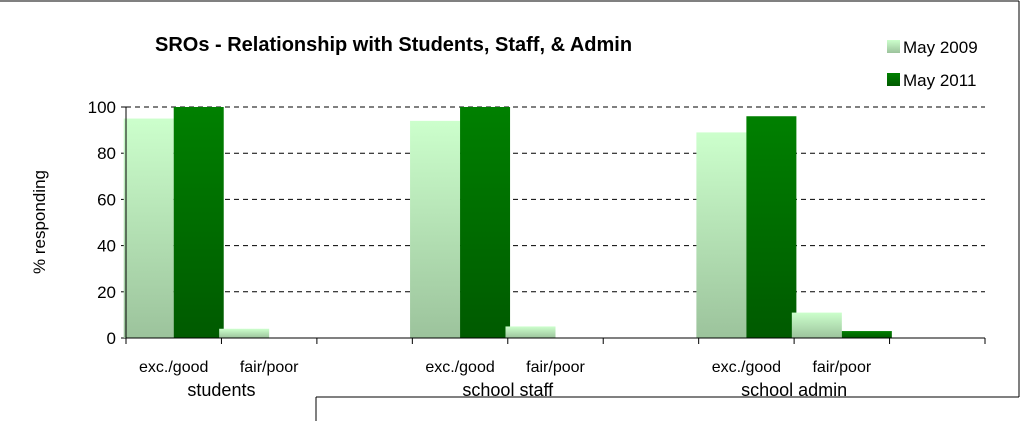  I want to click on legend-swatch-may-2011, so click(893, 79).